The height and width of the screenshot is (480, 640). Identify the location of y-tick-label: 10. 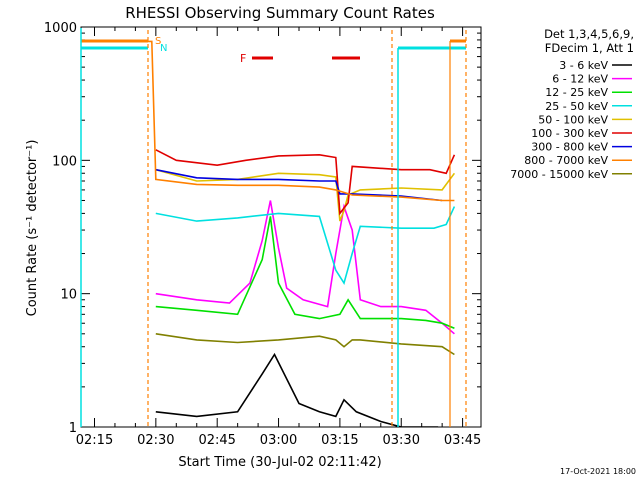
(68, 295).